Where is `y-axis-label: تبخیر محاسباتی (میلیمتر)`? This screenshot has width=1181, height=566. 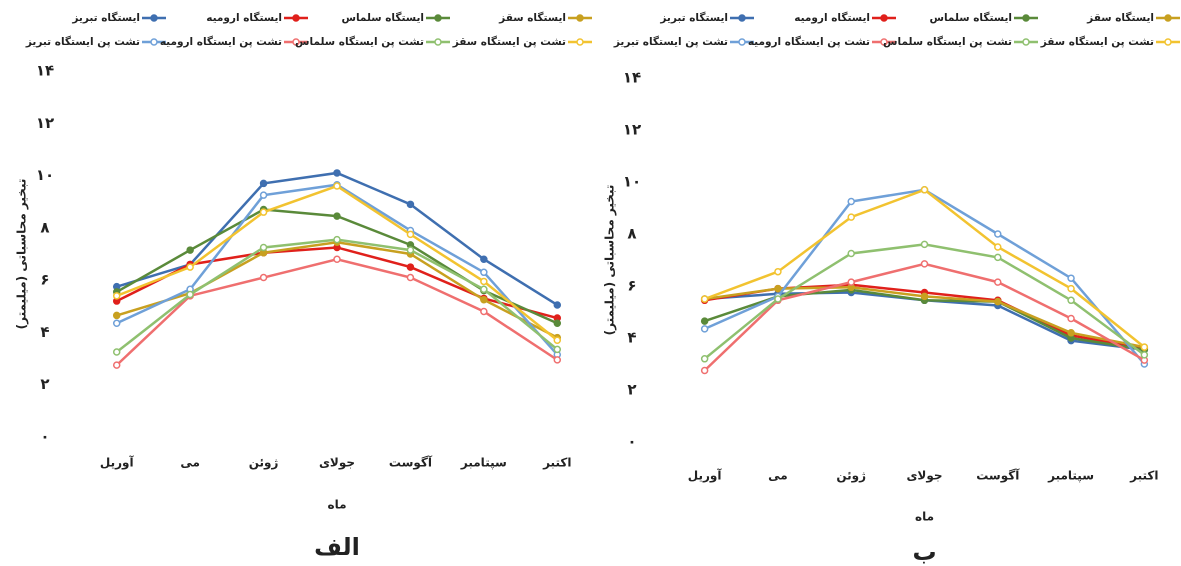
y-axis-label: تبخیر محاسباتی (میلیمتر) is located at coordinates (22, 254).